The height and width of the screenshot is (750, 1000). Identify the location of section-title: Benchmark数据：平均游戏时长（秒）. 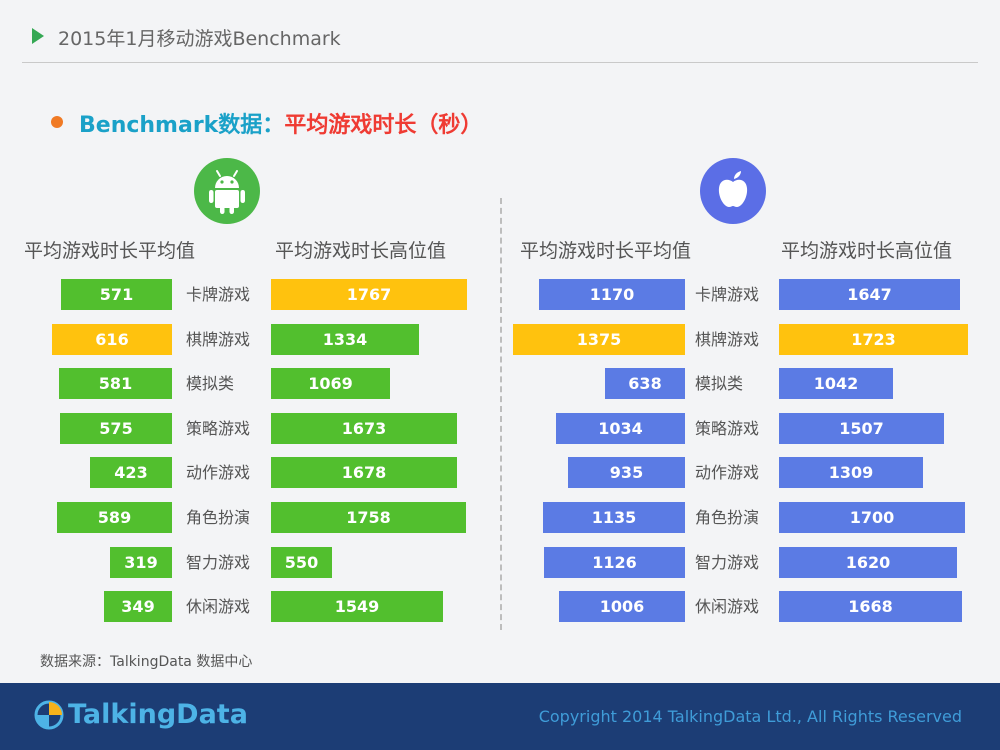
(280, 123).